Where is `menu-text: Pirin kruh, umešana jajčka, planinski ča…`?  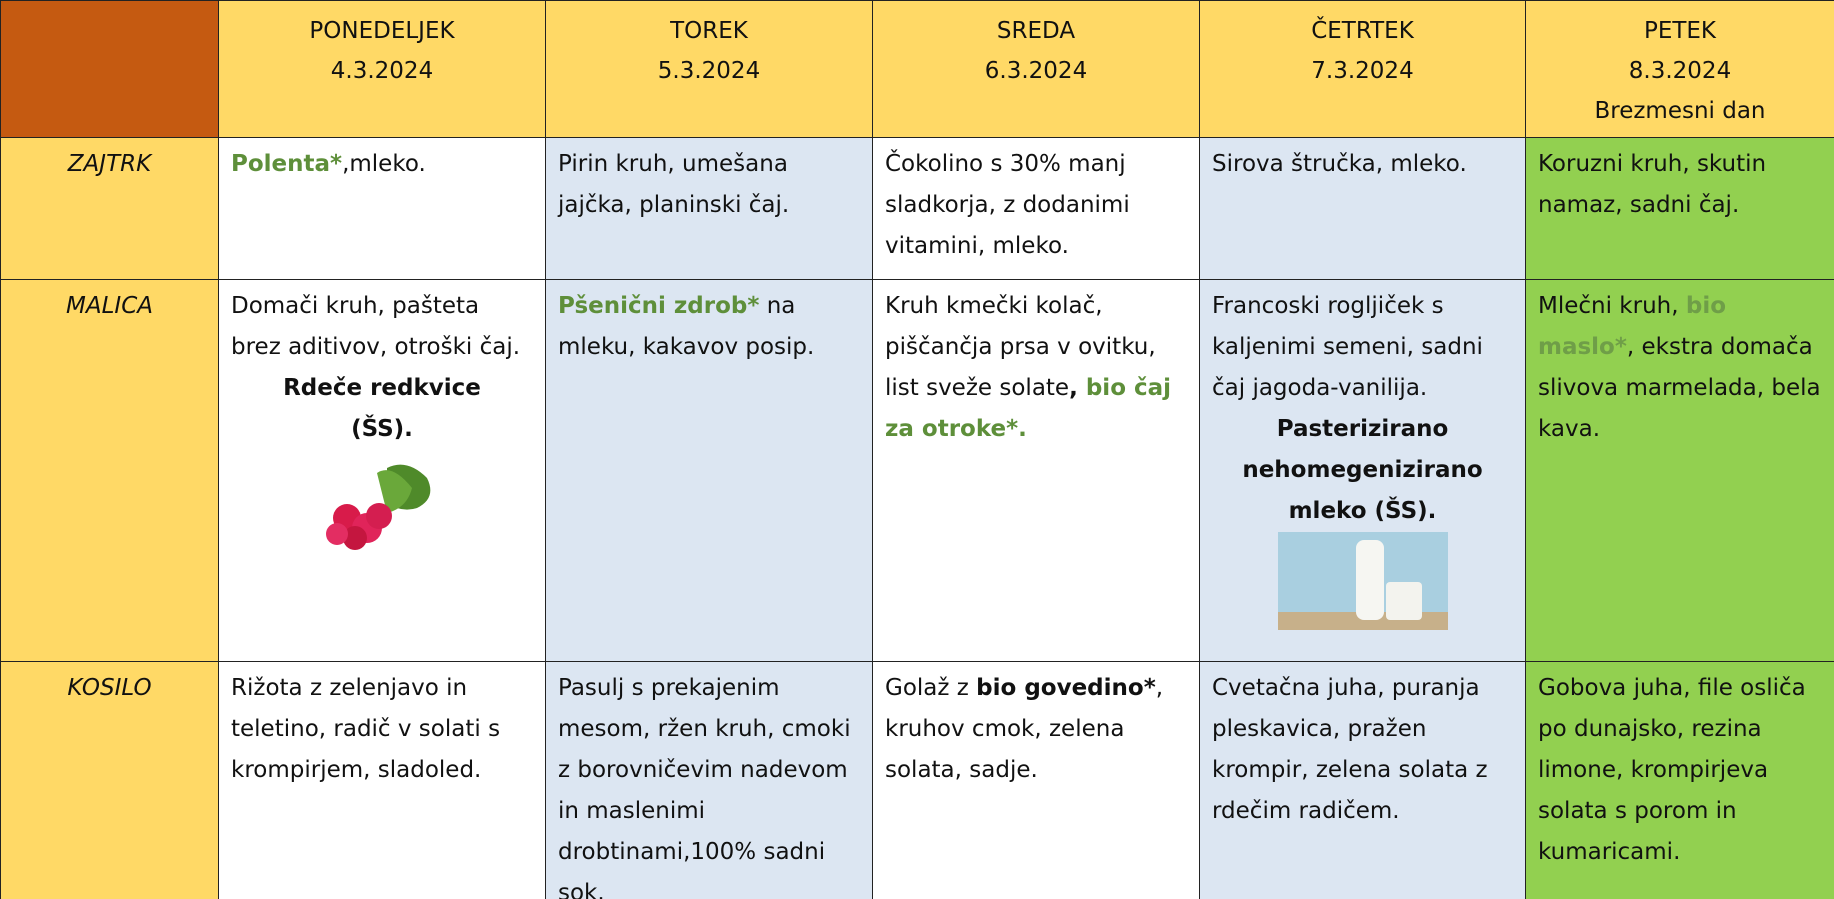
menu-text: Pirin kruh, umešana jajčka, planinski ča… is located at coordinates (674, 184).